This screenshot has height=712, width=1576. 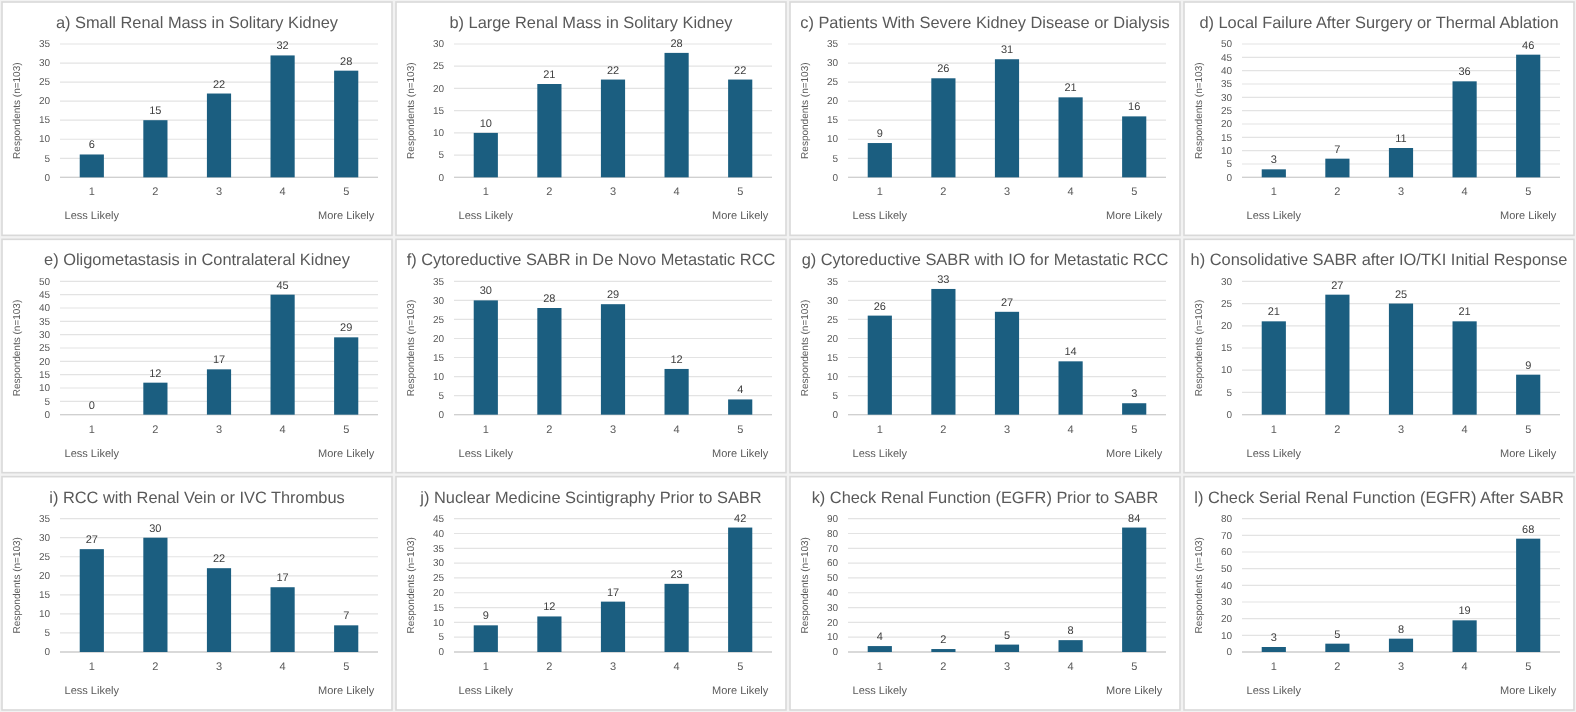 What do you see at coordinates (985, 23) in the screenshot?
I see `chart-title: c) Patients With Severe Kidney Disease or Dialysis` at bounding box center [985, 23].